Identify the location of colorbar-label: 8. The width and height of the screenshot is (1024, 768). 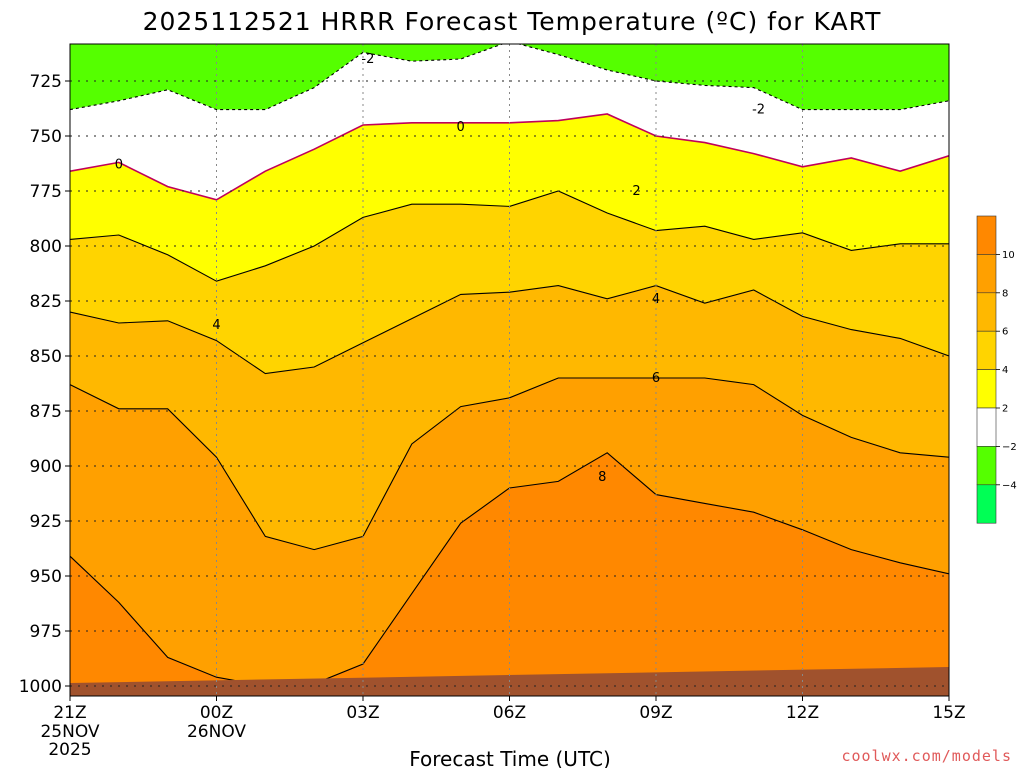
(1005, 293).